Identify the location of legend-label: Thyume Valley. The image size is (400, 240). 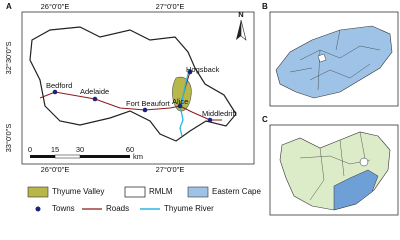
(78, 191).